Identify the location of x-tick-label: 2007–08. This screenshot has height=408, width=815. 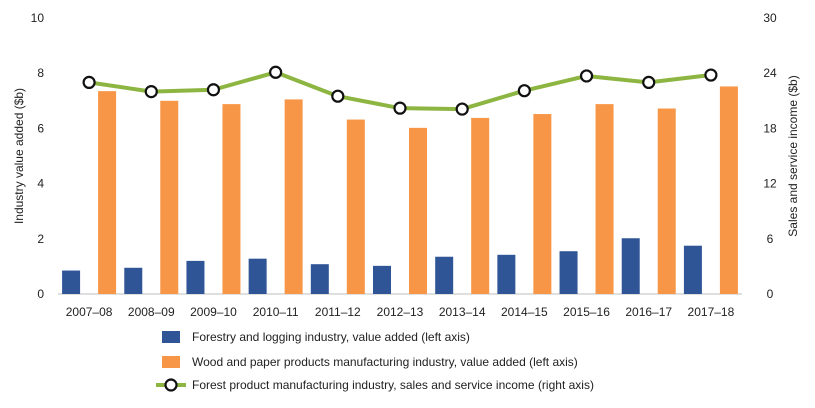
(89, 312).